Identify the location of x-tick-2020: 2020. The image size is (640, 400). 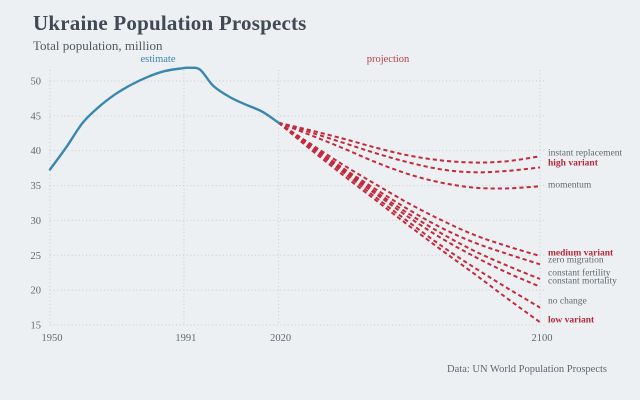
(280, 338).